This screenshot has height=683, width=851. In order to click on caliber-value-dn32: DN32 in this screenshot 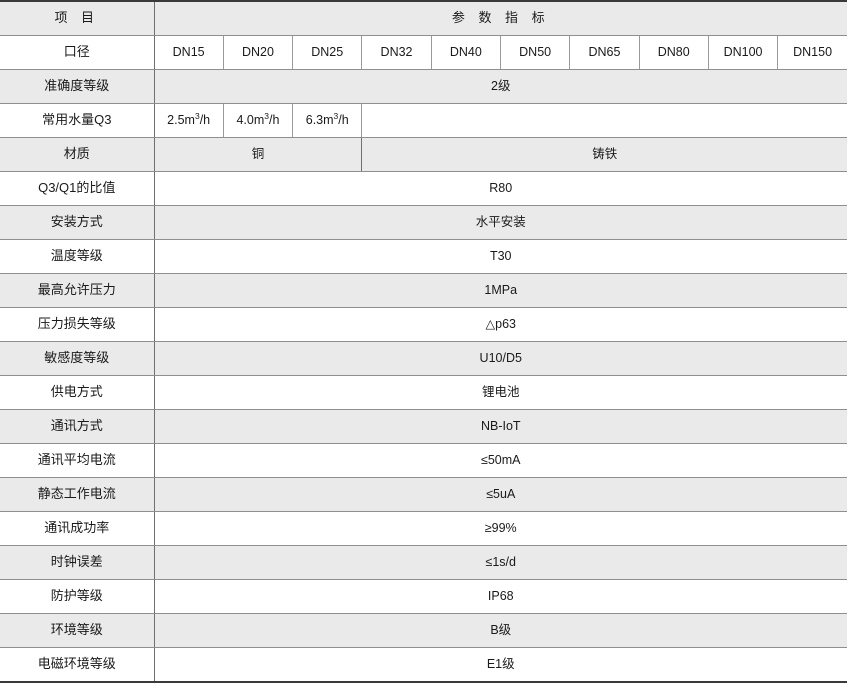, I will do `click(396, 52)`.